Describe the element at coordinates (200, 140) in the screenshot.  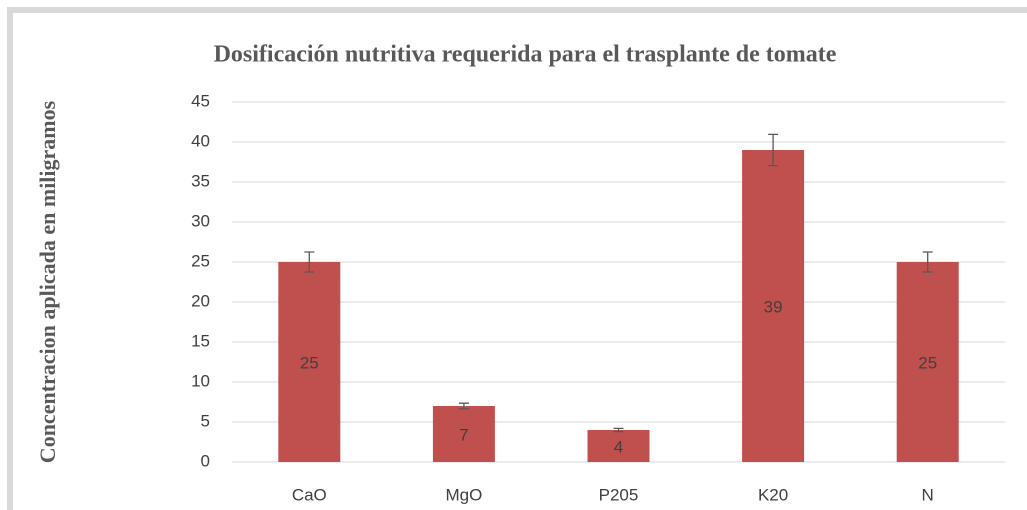
I see `y-tick-label: 40` at that location.